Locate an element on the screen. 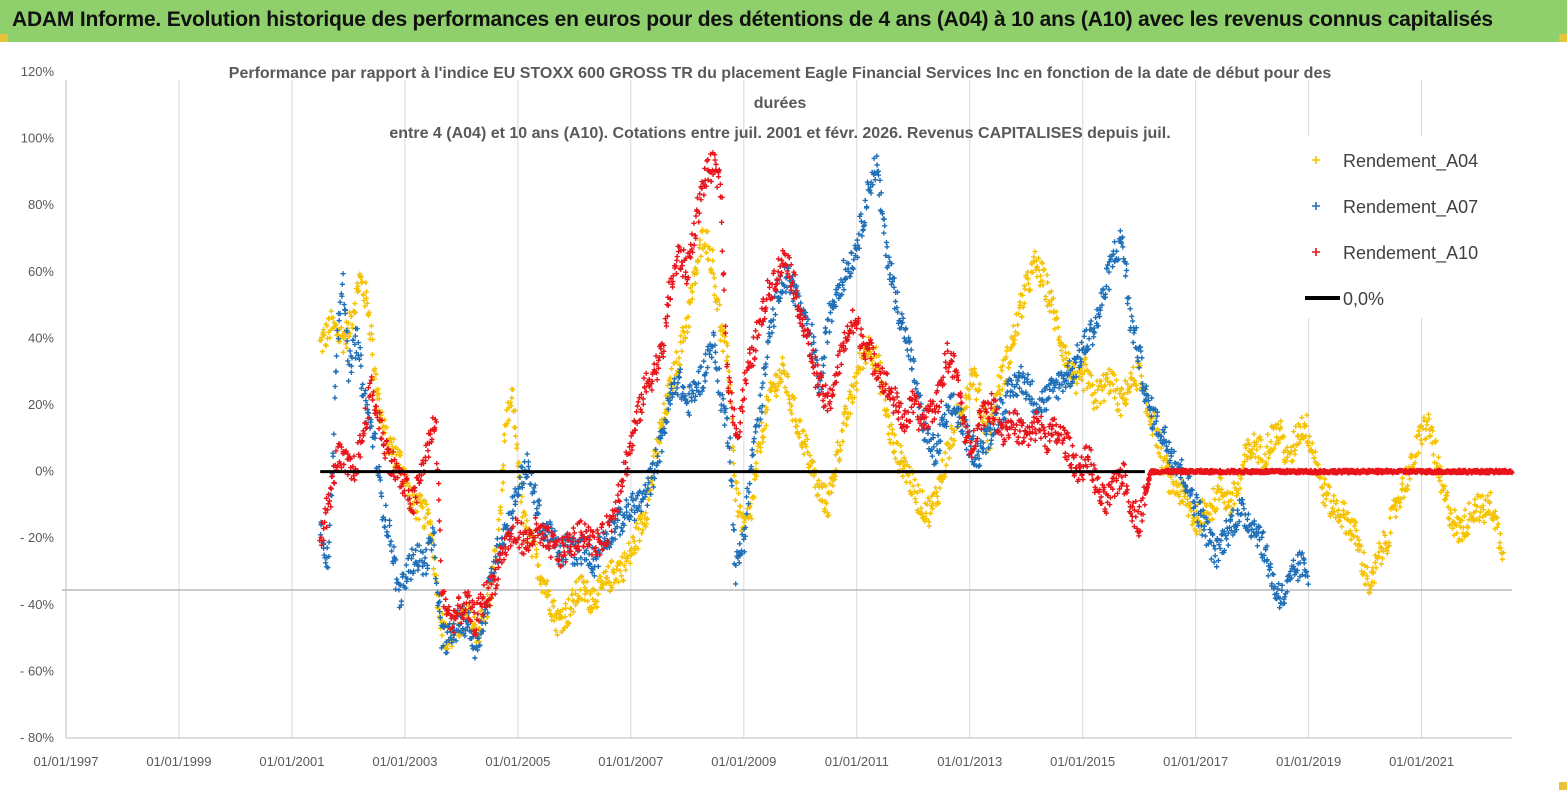 The image size is (1567, 790). y-tick-label: 100% is located at coordinates (38, 138).